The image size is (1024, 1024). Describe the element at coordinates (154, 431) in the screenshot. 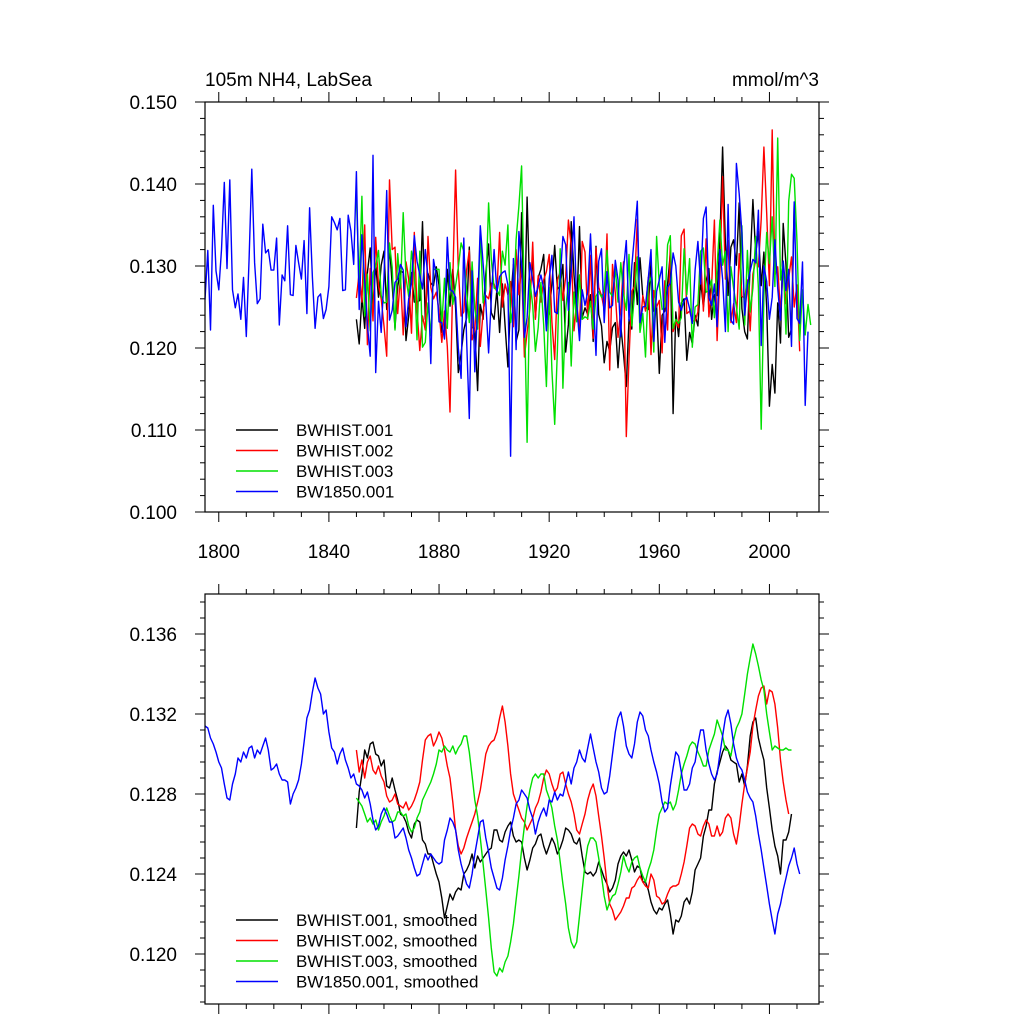

I see `y-tick-label: 0.110` at that location.